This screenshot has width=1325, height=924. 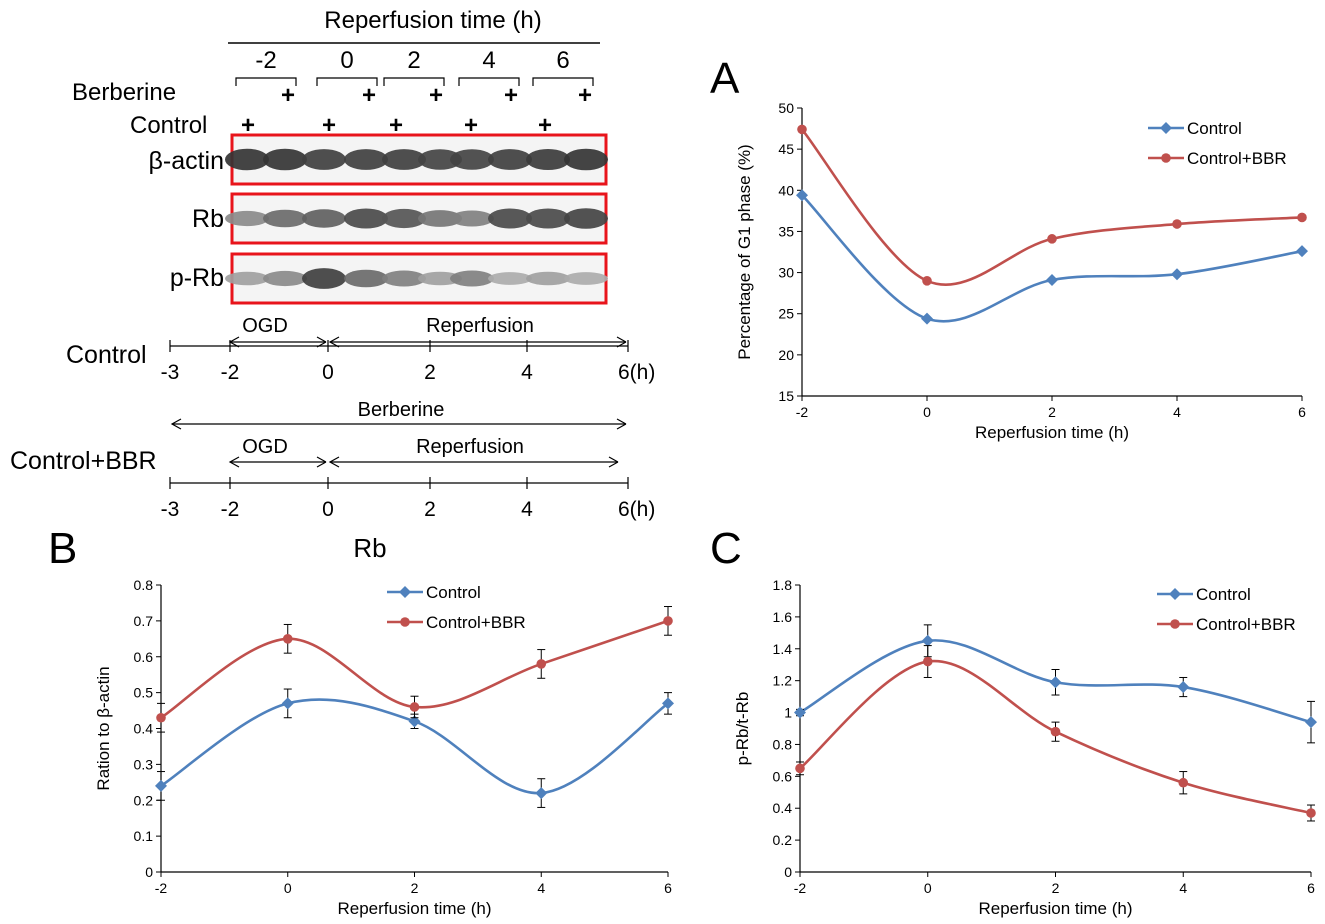 I want to click on blot-time-brackets, so click(x=414, y=81).